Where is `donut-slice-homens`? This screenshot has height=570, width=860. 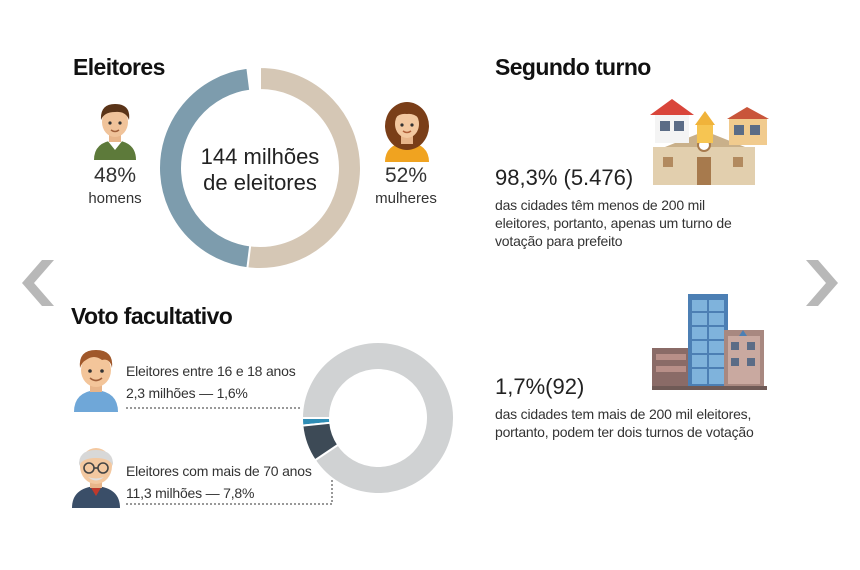 donut-slice-homens is located at coordinates (209, 168).